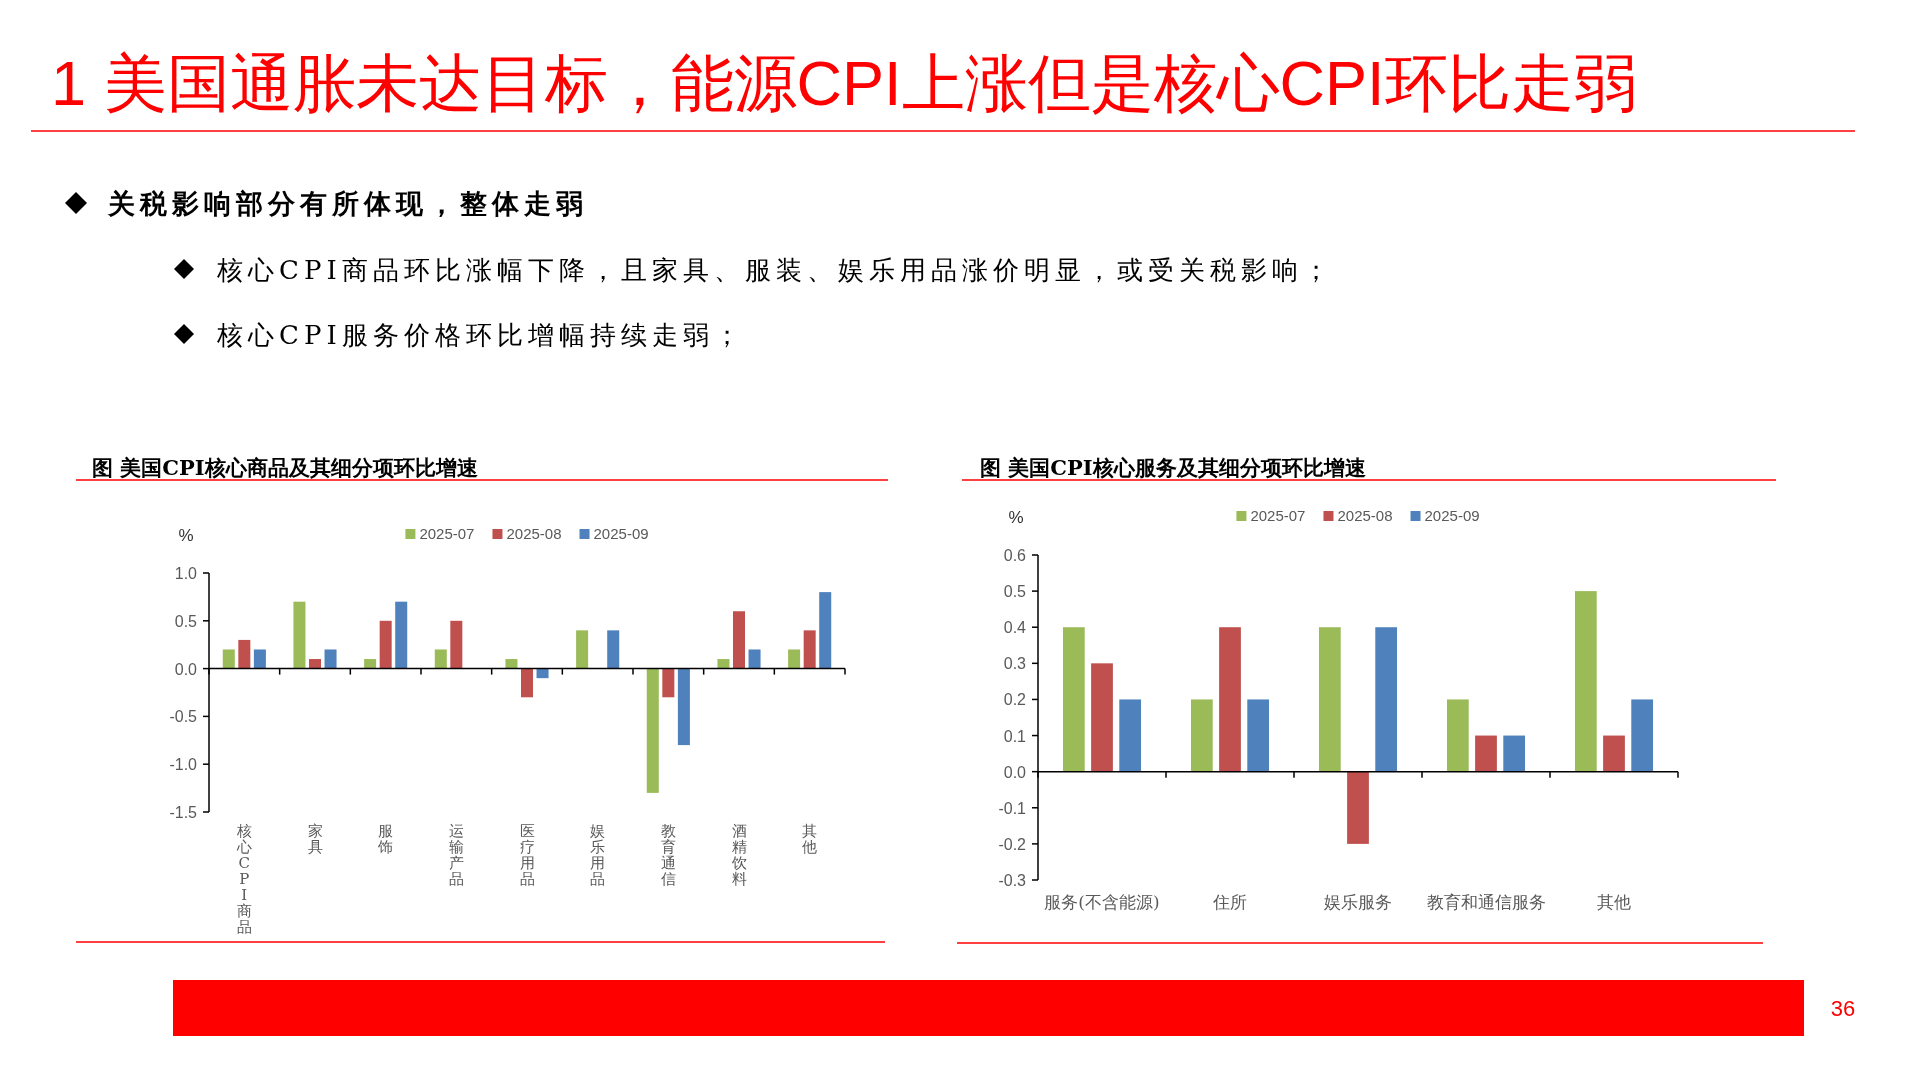  What do you see at coordinates (527, 854) in the screenshot?
I see `x-tick-label: 医疗用品` at bounding box center [527, 854].